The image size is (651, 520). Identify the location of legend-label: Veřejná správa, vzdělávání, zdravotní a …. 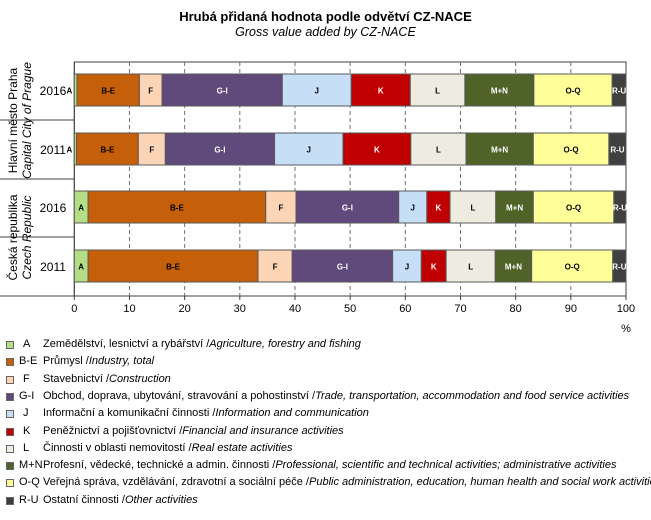
(347, 482).